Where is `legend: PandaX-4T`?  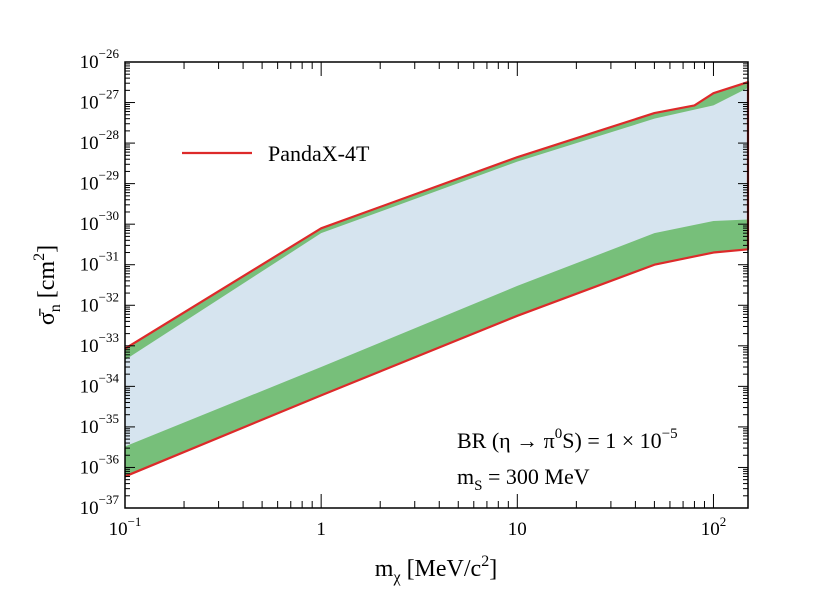
legend: PandaX-4T is located at coordinates (276, 153).